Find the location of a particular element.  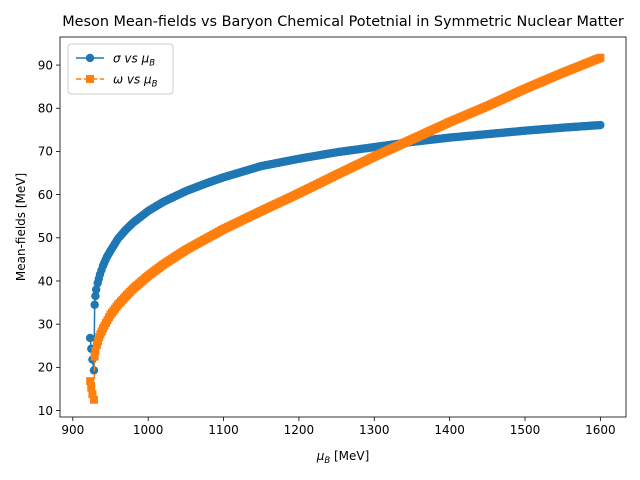

legend-box is located at coordinates (120, 69).